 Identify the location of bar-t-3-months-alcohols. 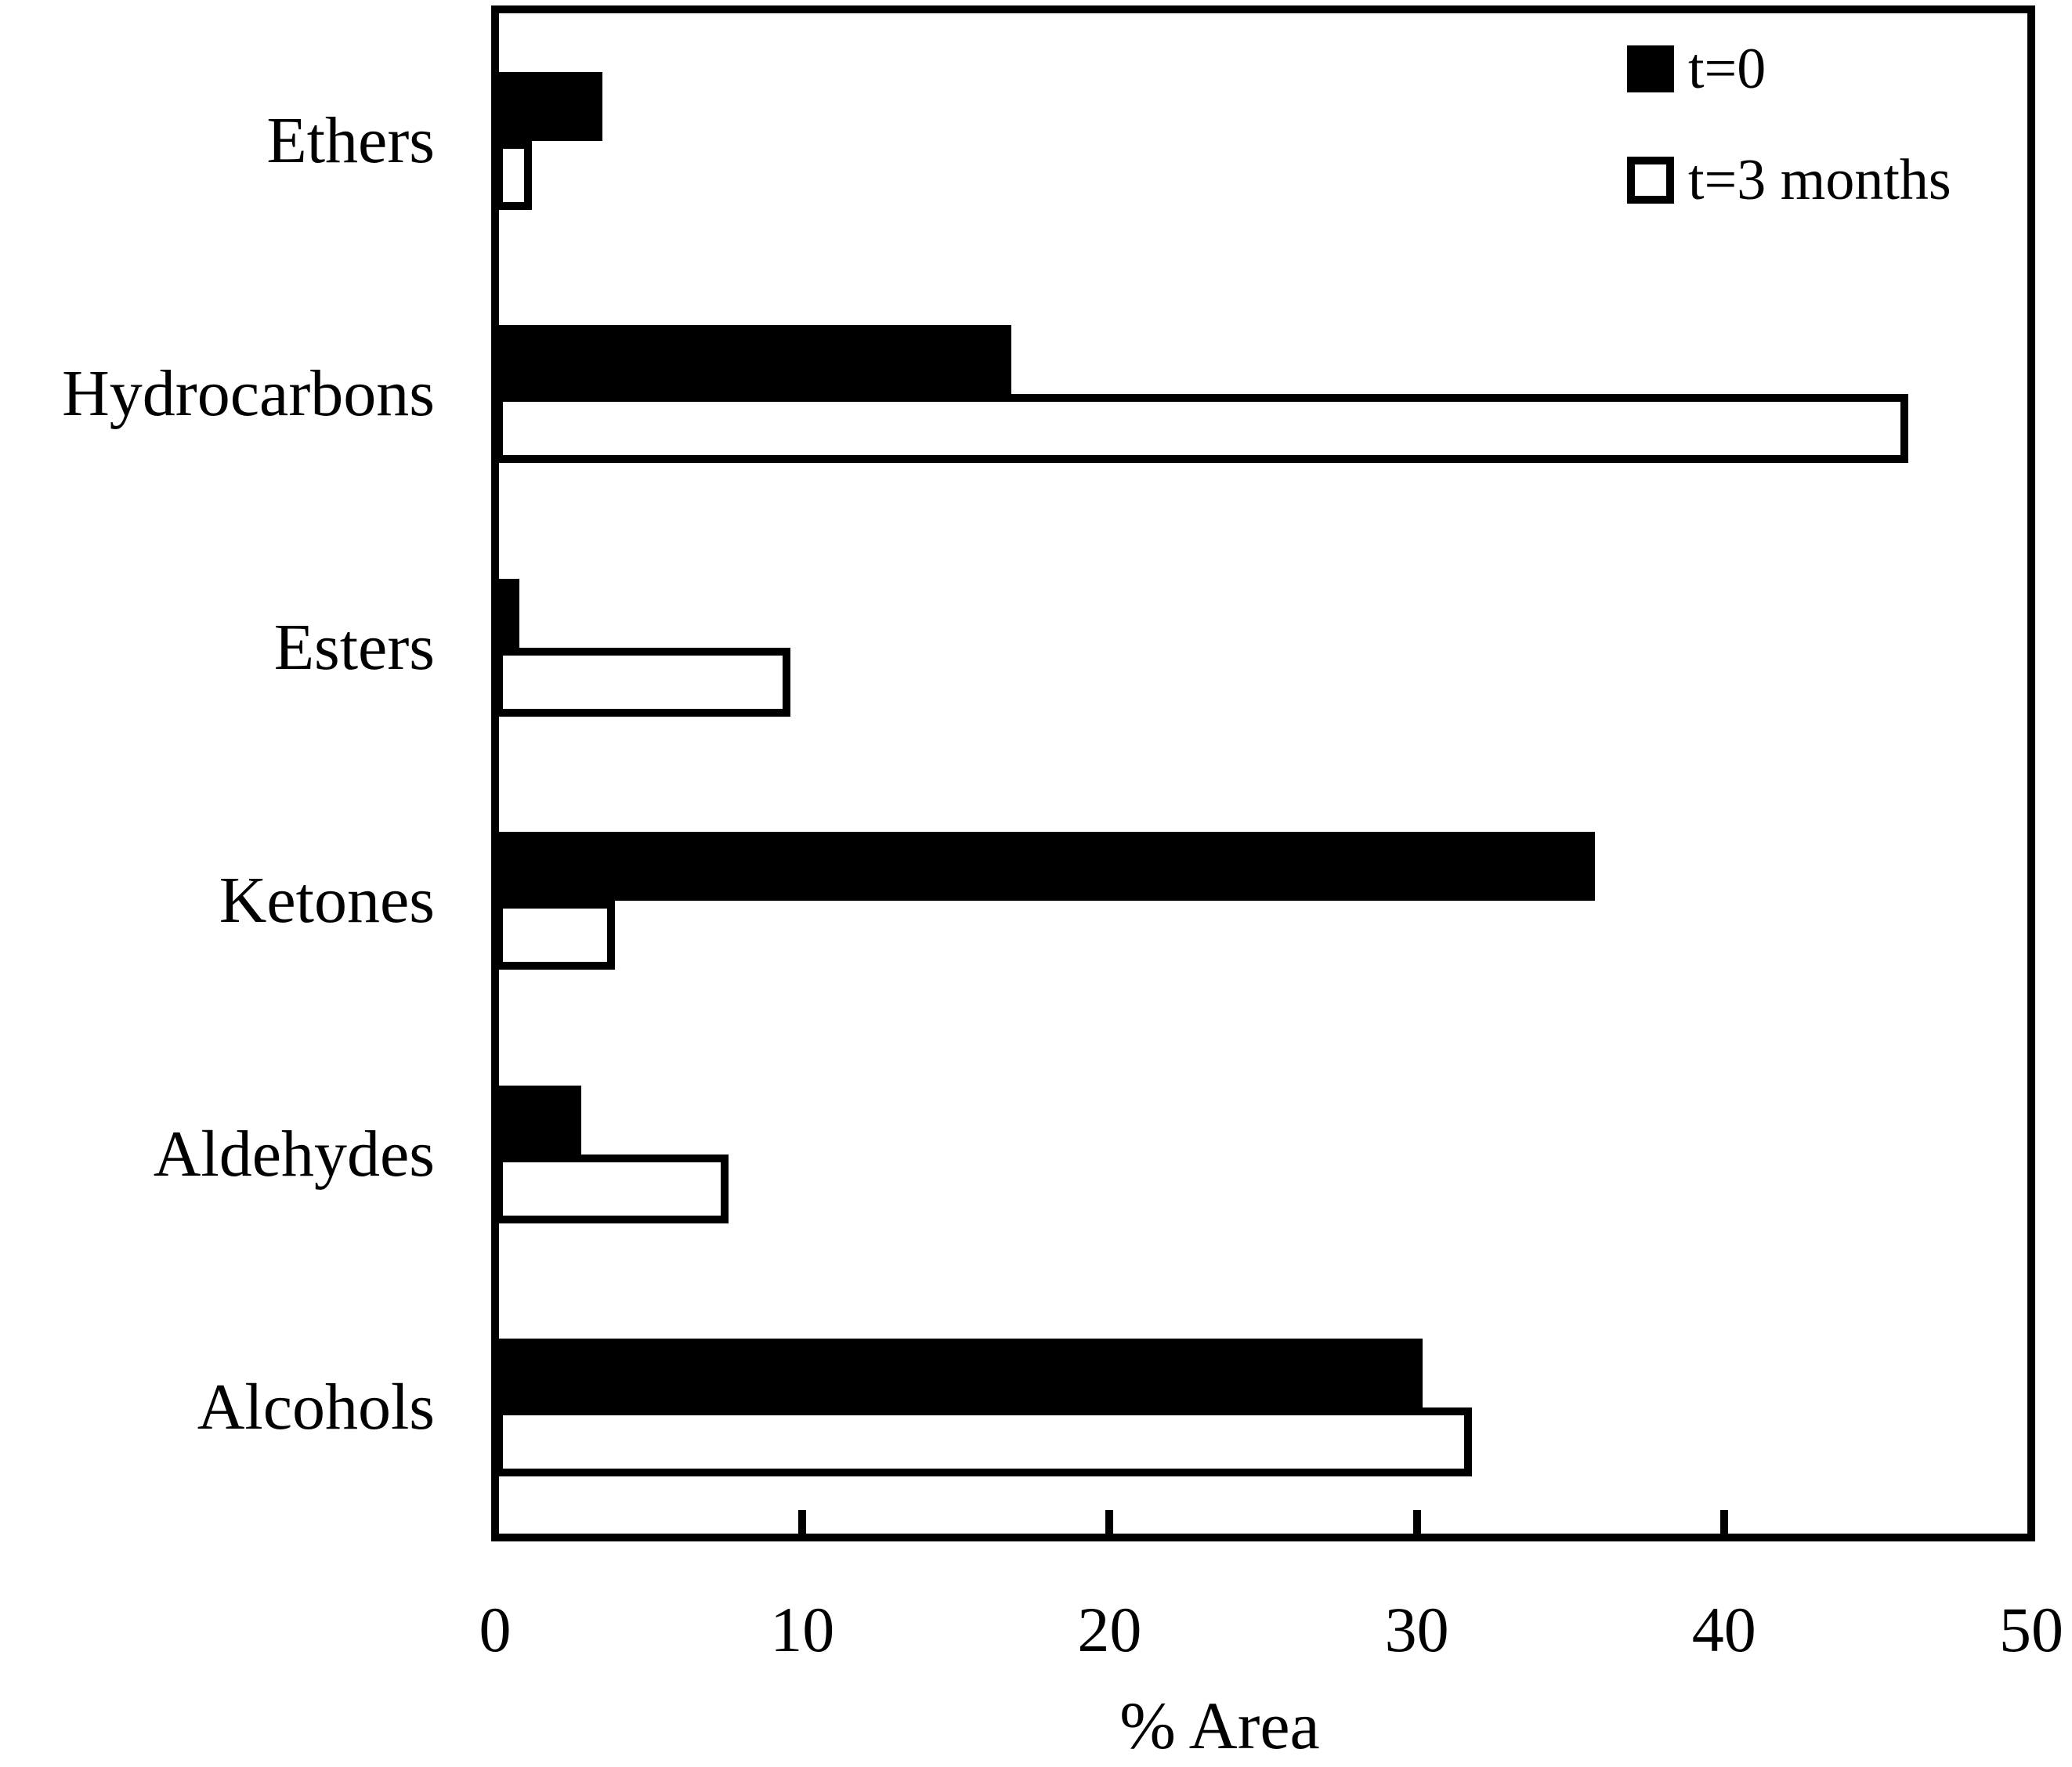
(984, 1441).